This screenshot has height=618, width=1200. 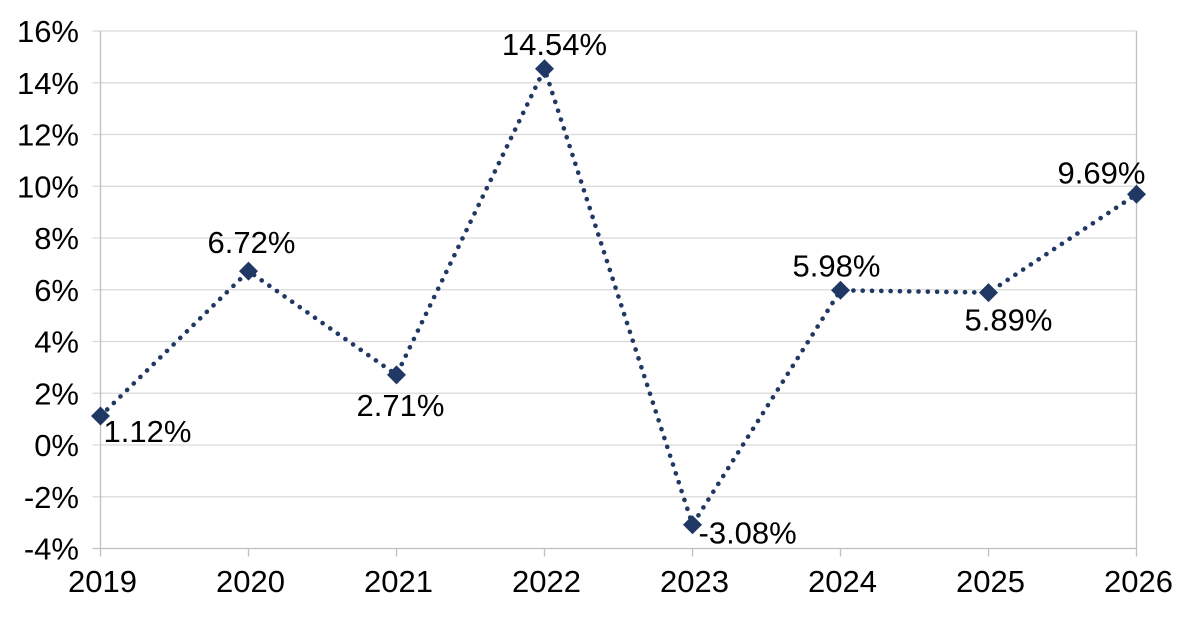 What do you see at coordinates (100, 416) in the screenshot?
I see `data-point-marker-2019` at bounding box center [100, 416].